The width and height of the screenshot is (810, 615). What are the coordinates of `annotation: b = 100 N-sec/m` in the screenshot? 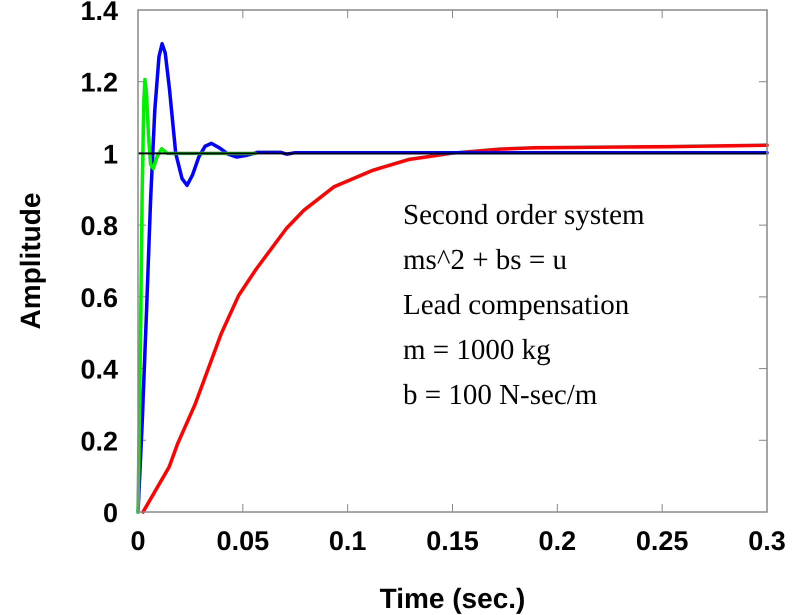 It's located at (500, 395).